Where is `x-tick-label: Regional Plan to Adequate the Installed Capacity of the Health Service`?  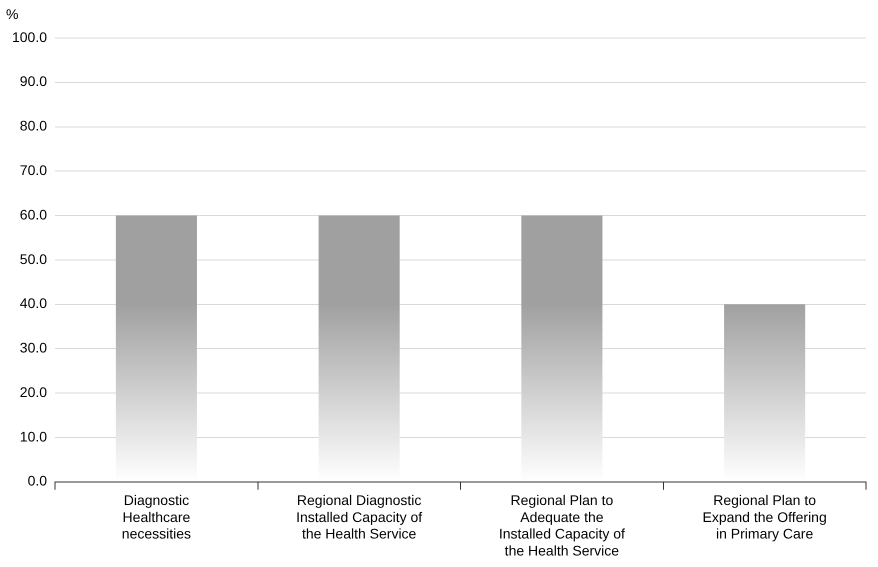 x-tick-label: Regional Plan to Adequate the Installed Capacity of the Health Service is located at coordinates (562, 525).